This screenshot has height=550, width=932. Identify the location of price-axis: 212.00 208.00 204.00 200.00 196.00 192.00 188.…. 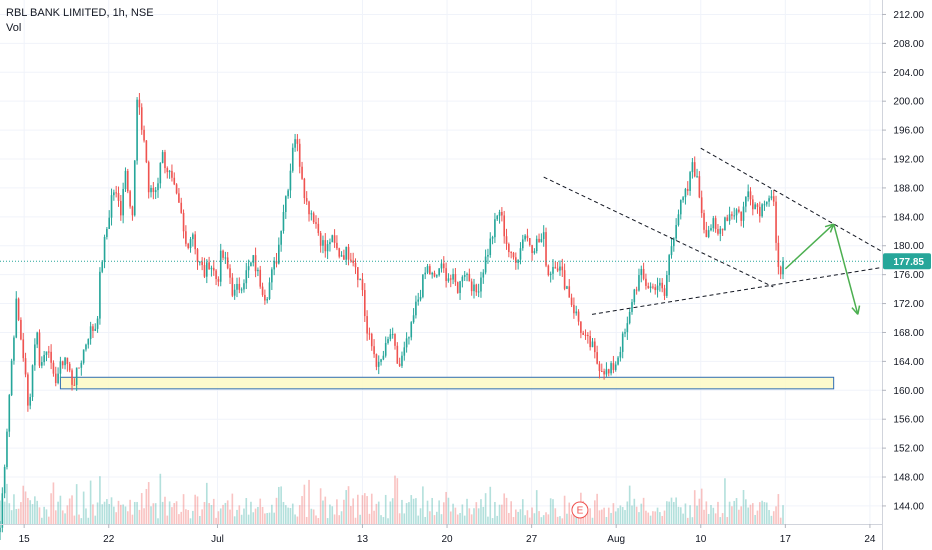
(903, 261).